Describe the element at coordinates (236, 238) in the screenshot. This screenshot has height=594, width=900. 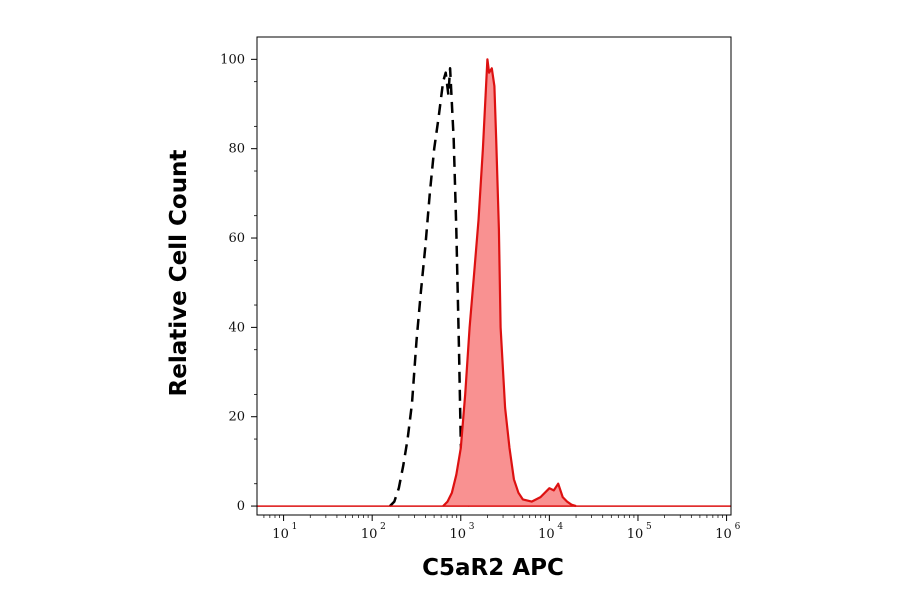
I see `y-tick-label: 60` at that location.